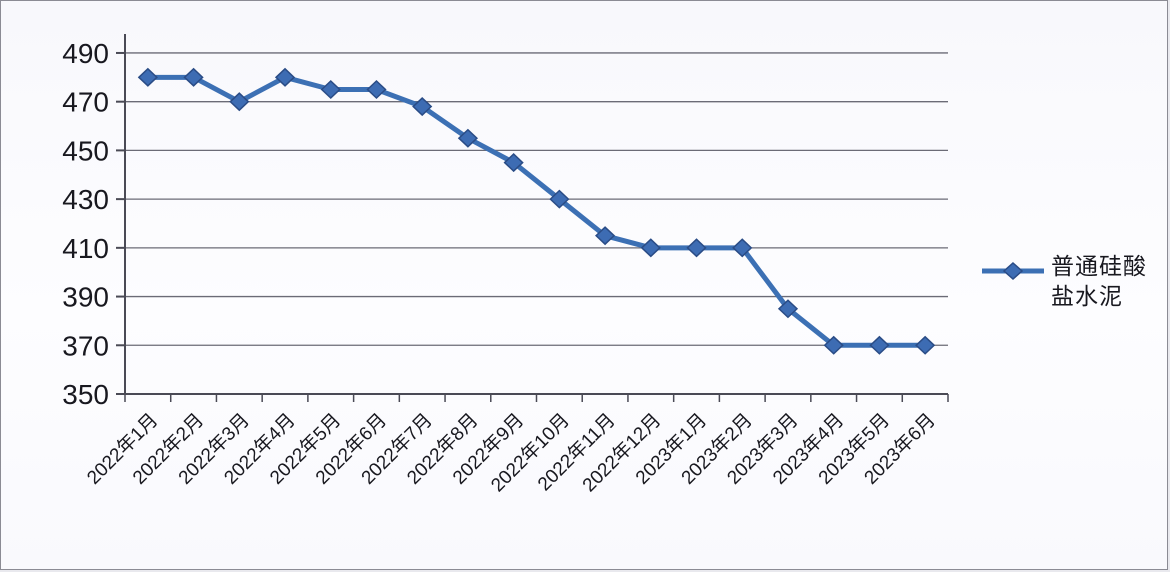 This screenshot has height=572, width=1170. Describe the element at coordinates (1099, 281) in the screenshot. I see `legend-label: 普通硅酸 盐水泥` at that location.